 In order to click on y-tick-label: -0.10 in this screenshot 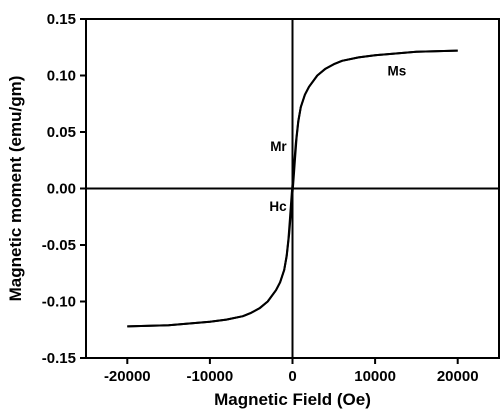, I will do `click(59, 302)`.